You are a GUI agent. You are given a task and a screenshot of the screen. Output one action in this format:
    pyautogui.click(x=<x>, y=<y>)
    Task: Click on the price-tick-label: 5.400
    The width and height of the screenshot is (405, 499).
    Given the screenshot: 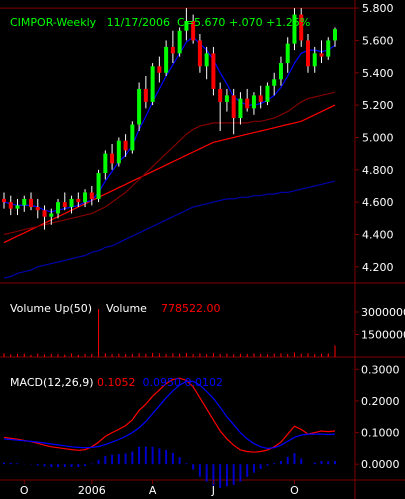 What is the action you would take?
    pyautogui.click(x=378, y=73)
    